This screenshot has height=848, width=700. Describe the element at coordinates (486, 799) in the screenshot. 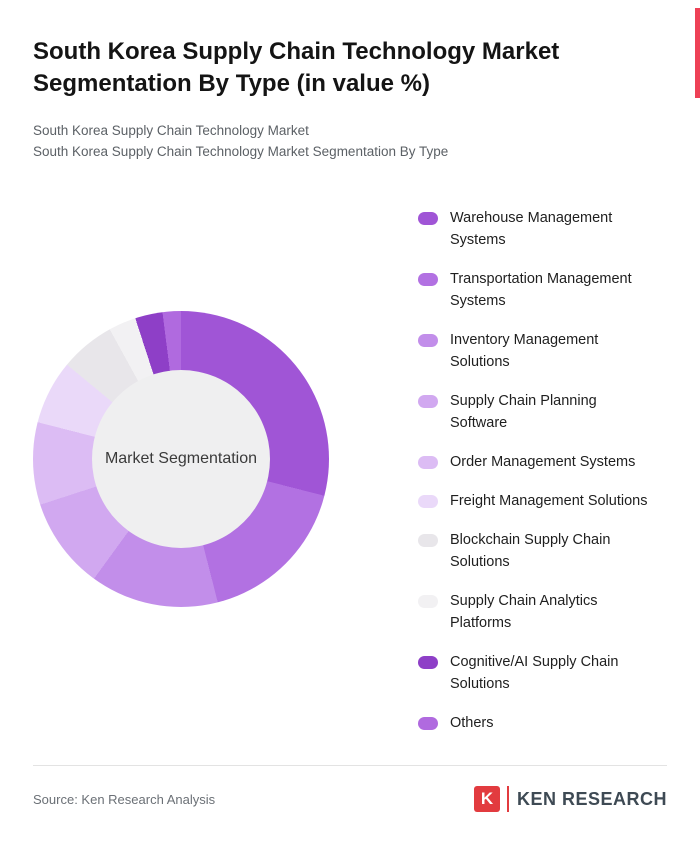

I see `logo-k-icon: K` at that location.